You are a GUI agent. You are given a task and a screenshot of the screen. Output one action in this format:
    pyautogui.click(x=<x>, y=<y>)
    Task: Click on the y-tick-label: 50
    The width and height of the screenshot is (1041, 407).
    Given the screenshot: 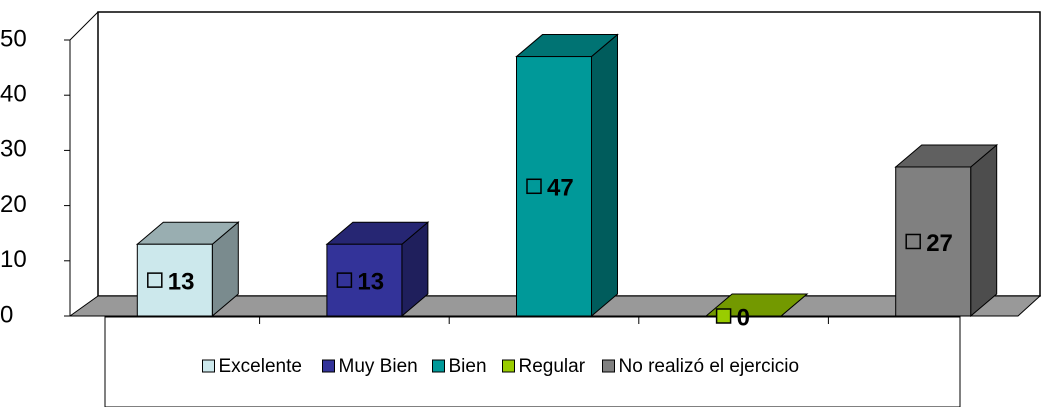 What is the action you would take?
    pyautogui.click(x=13, y=38)
    